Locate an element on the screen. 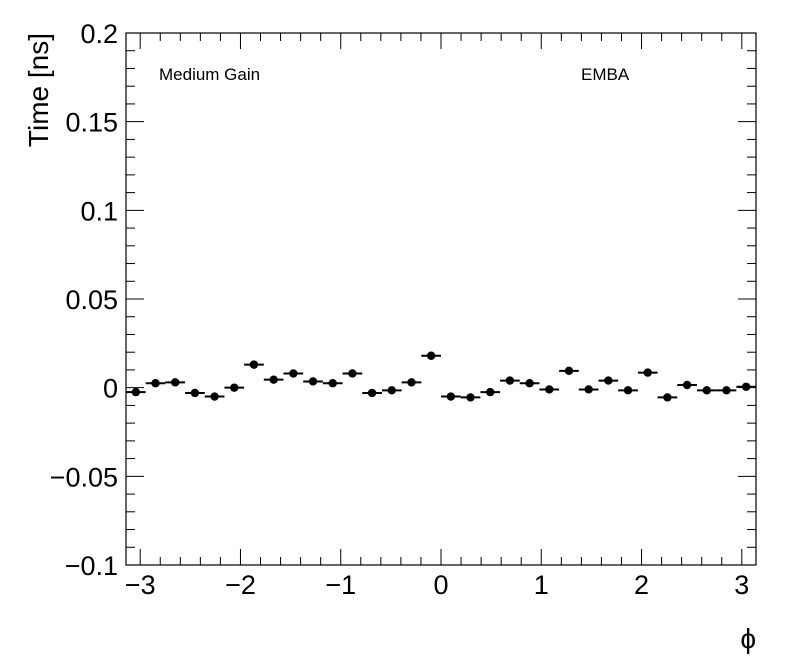 The height and width of the screenshot is (672, 796). x-tick-label: 3 is located at coordinates (741, 585).